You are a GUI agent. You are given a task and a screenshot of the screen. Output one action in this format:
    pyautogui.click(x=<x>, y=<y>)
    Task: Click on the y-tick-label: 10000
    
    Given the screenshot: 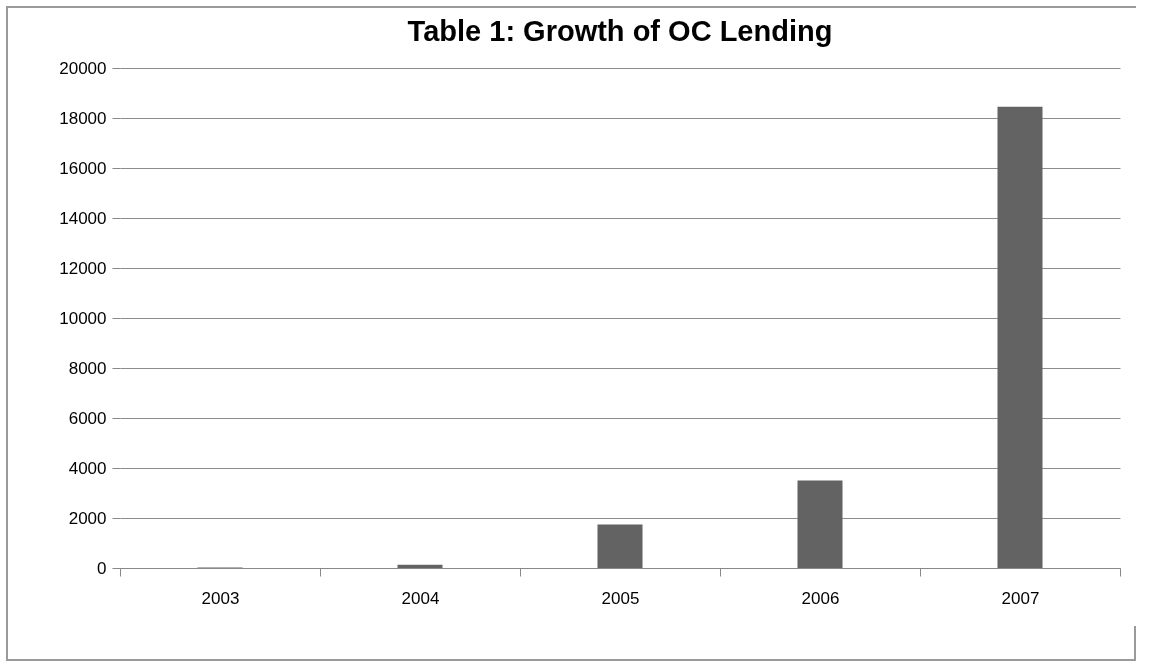 What is the action you would take?
    pyautogui.click(x=83, y=318)
    